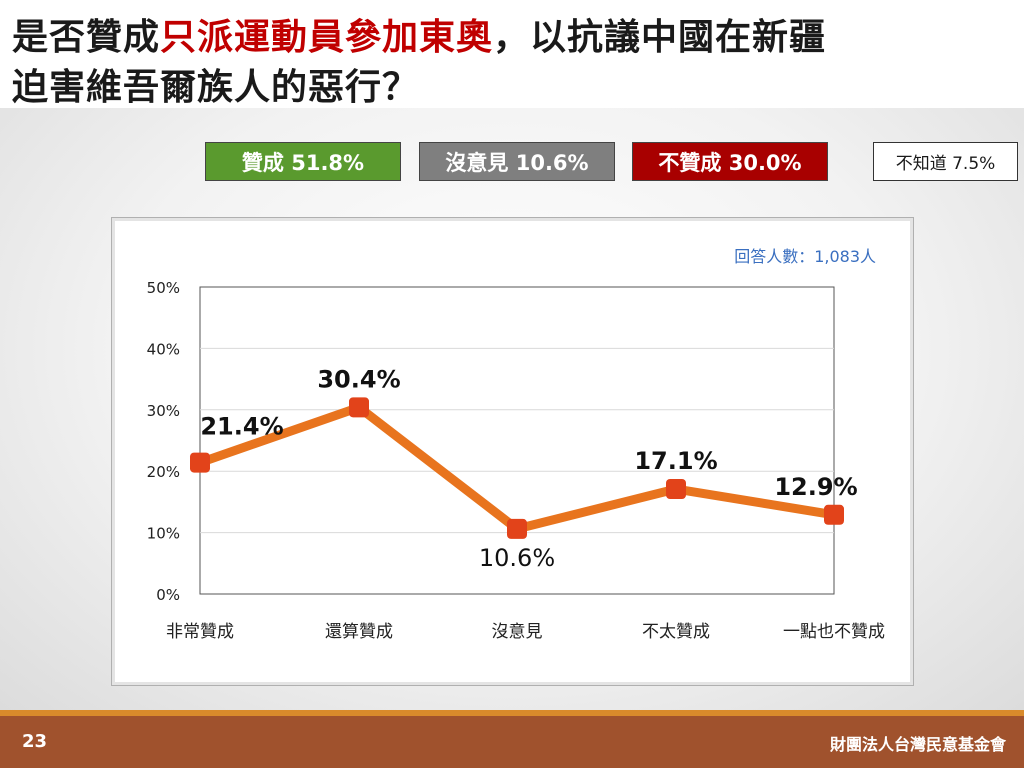 The width and height of the screenshot is (1024, 768). Describe the element at coordinates (86, 37) in the screenshot. I see `title-part-1: 是否贊成` at that location.